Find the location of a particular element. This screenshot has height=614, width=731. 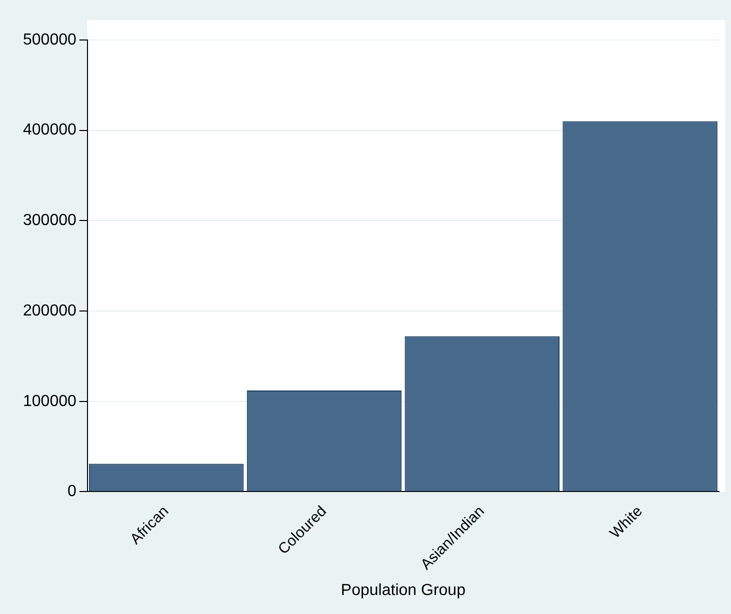

y-tick-label: 200000 is located at coordinates (49, 311).